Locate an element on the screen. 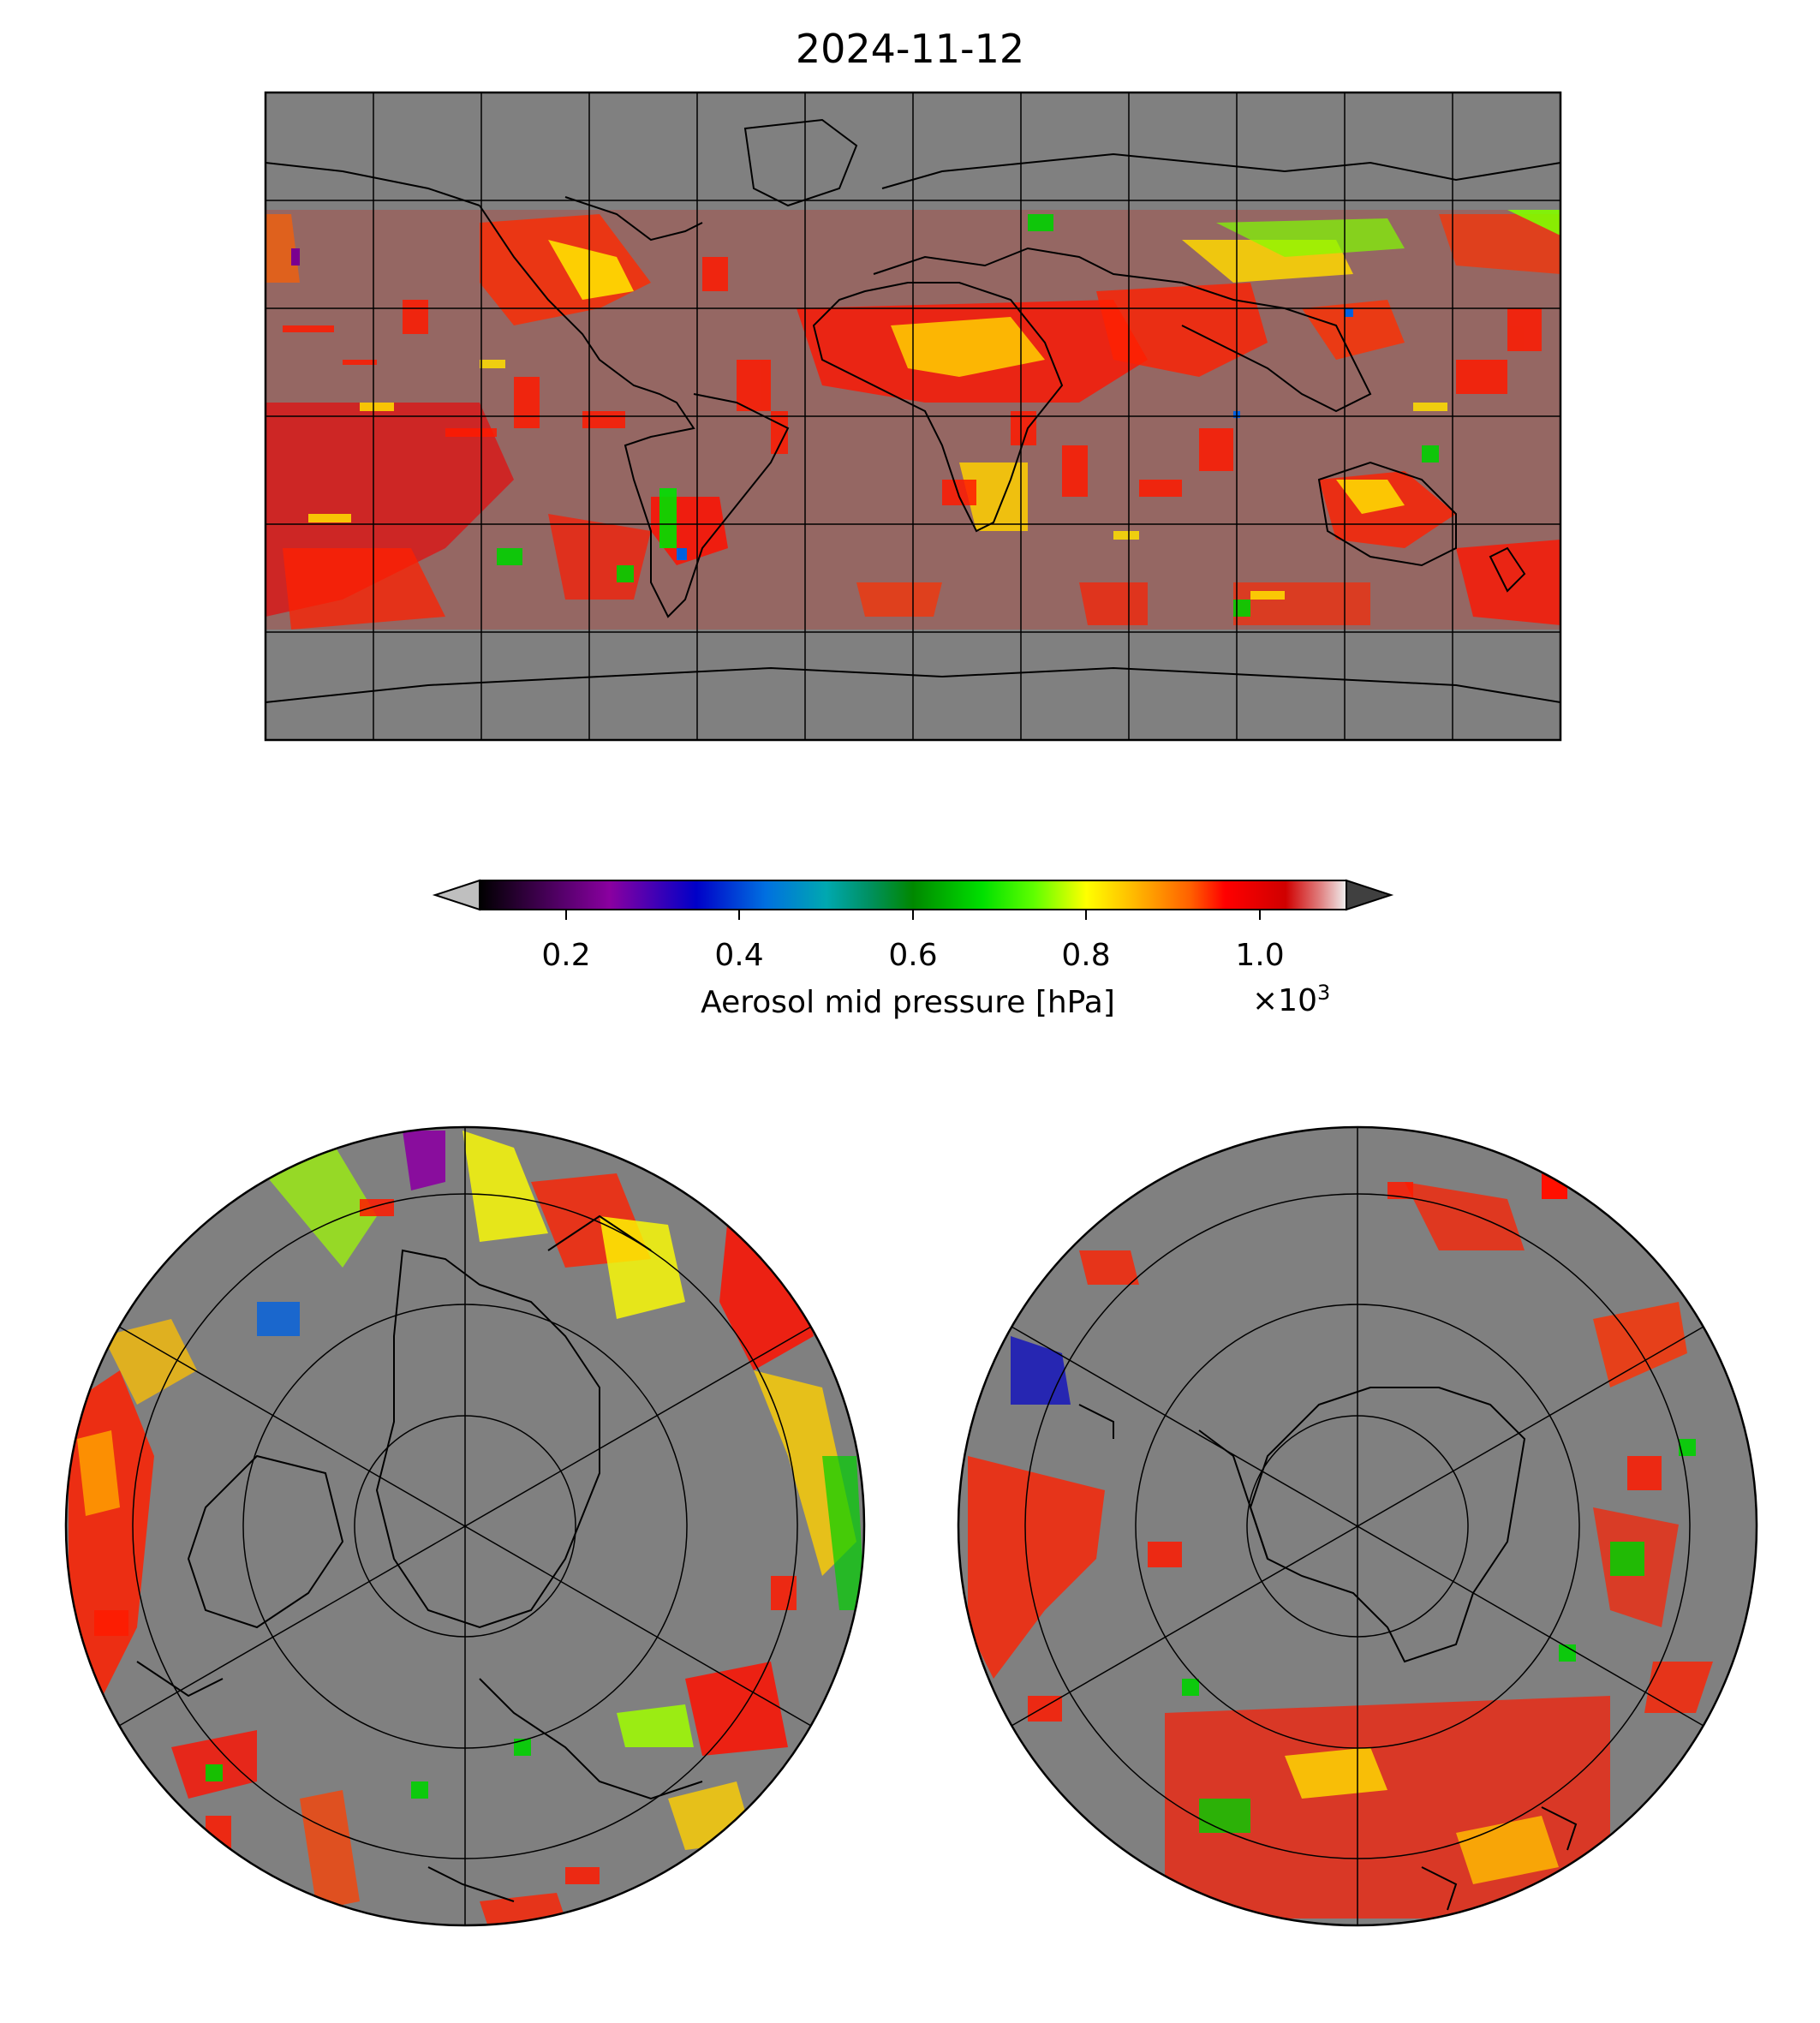  colorbar-tick-label: 0.6 is located at coordinates (913, 955).